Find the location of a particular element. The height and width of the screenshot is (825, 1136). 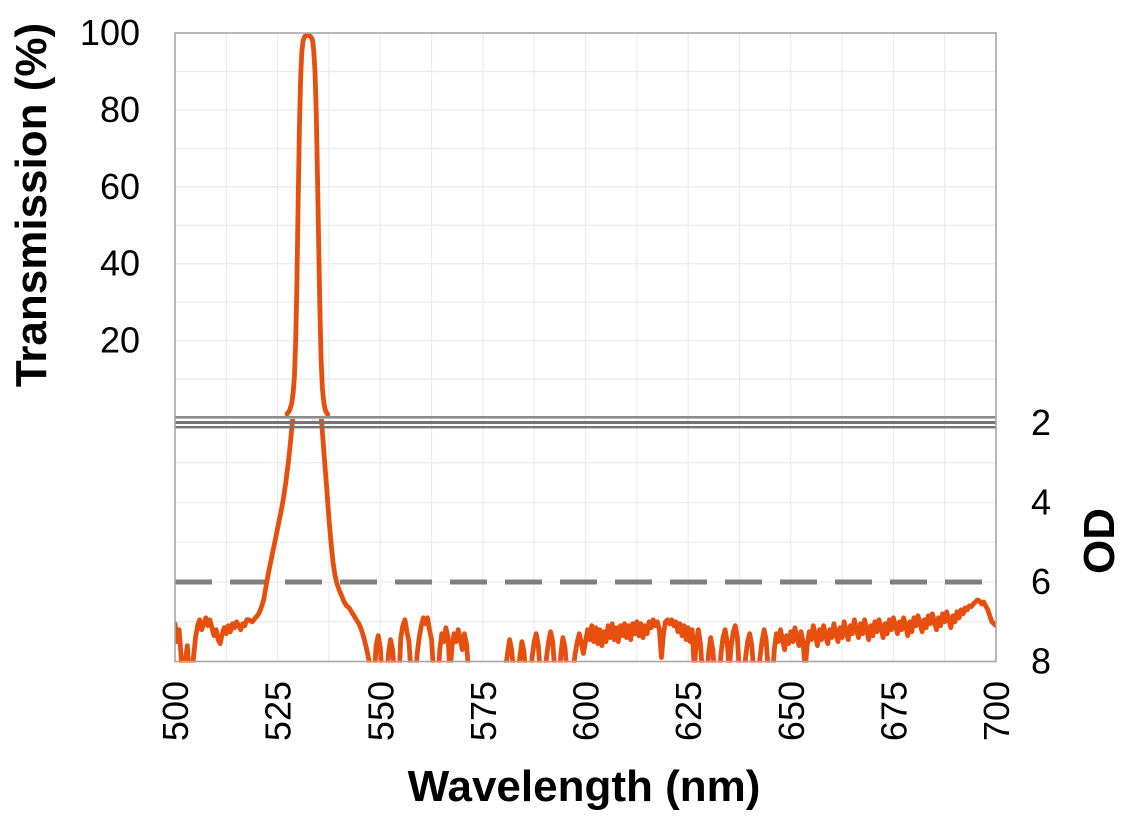

y-axis-title-transmission: Transmission (%) is located at coordinates (31, 205).